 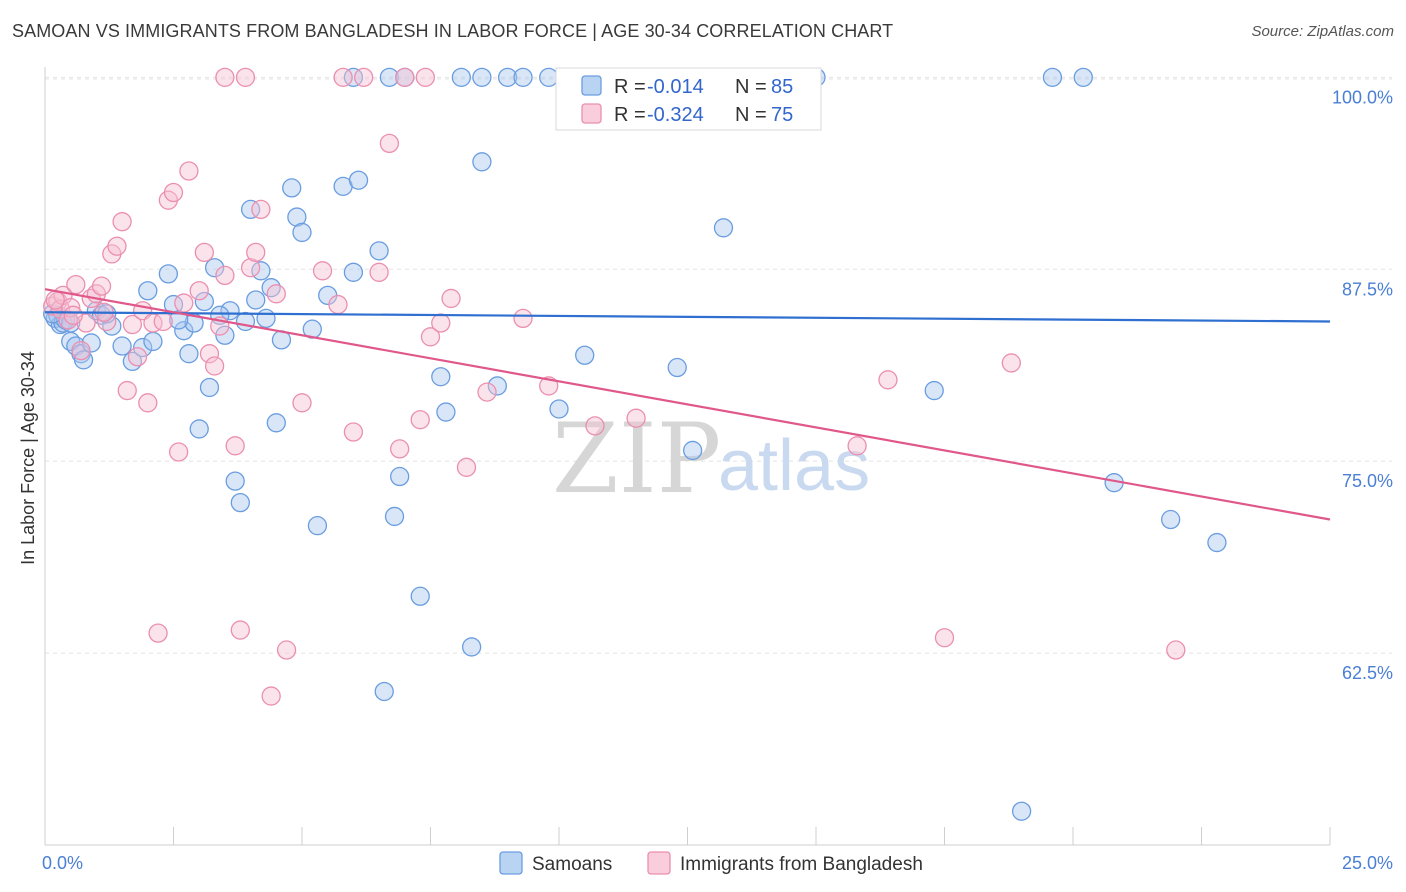 I want to click on watermark-atlas: atlas, so click(x=794, y=466).